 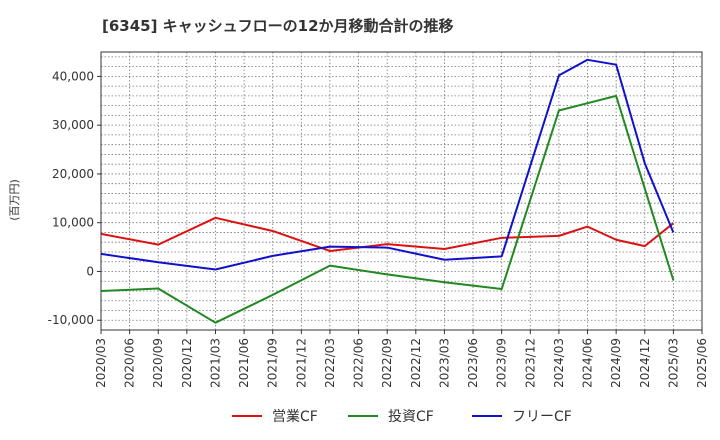 I want to click on x-tick-label: 2024/06, so click(x=588, y=363).